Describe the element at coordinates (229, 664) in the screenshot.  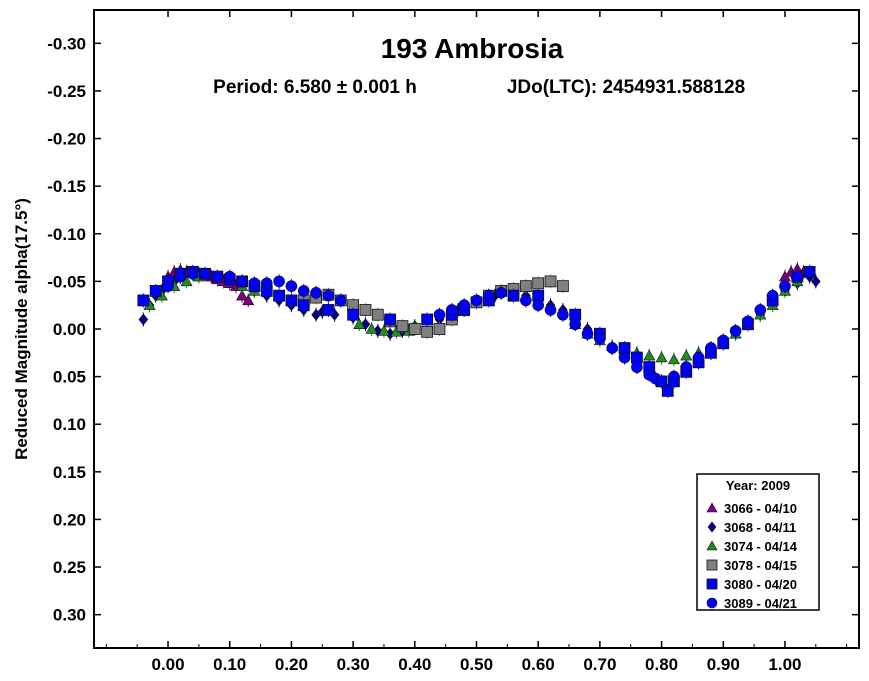
I see `x-tick-label: 0.10` at that location.